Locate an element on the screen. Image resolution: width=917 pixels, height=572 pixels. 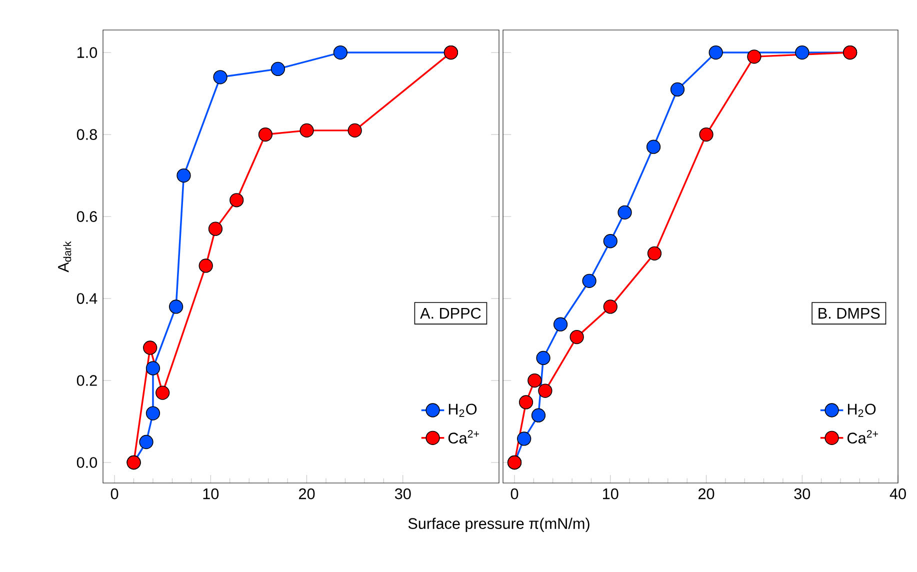
y-tick-label: 0.8 is located at coordinates (86, 134).